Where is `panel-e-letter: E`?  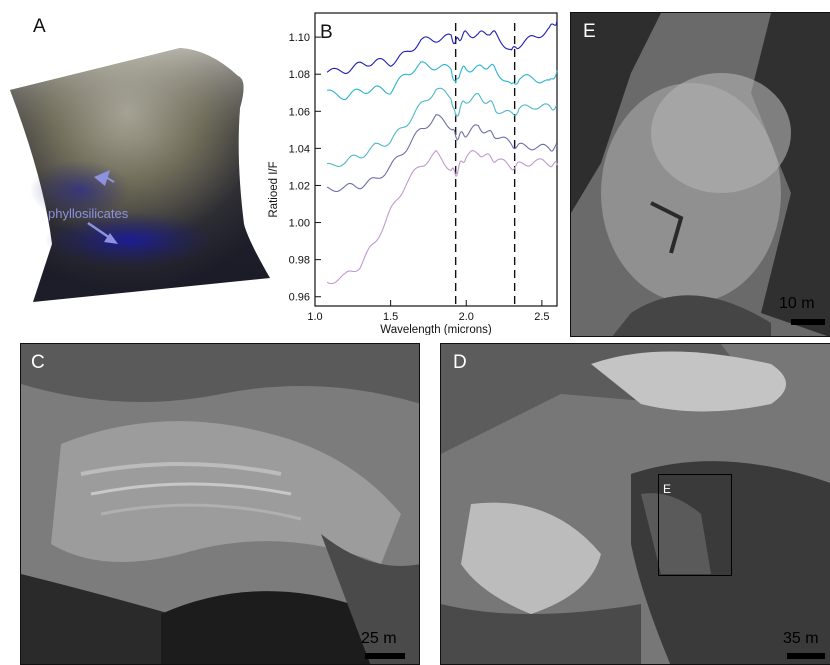
panel-e-letter: E is located at coordinates (589, 31).